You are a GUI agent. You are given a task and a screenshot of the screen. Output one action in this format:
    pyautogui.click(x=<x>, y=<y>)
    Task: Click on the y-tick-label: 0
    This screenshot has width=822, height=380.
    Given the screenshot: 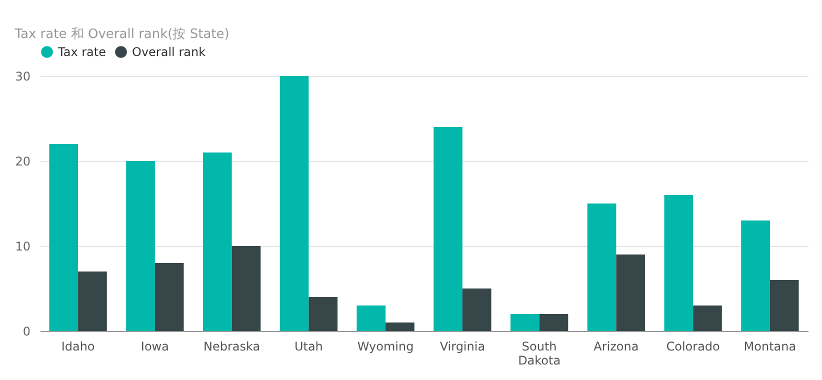 What is the action you would take?
    pyautogui.click(x=26, y=331)
    